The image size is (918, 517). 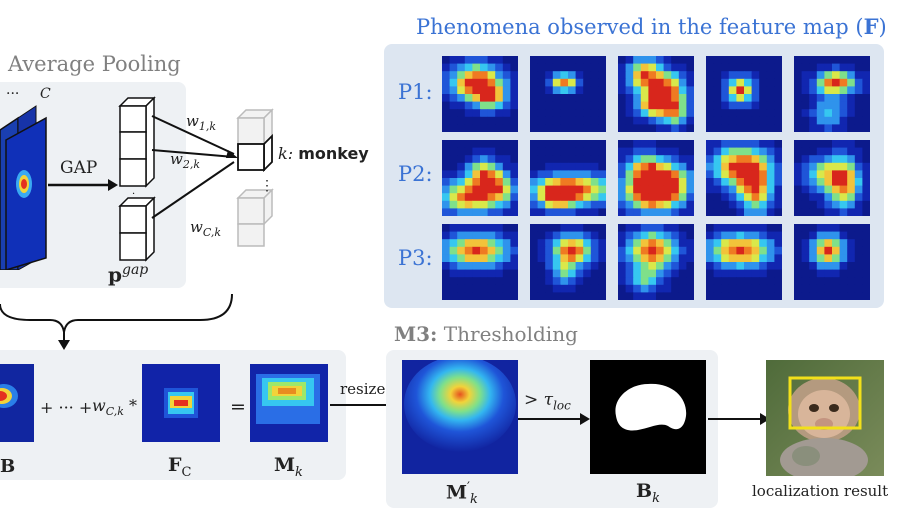 I want to click on localization-result-label: localization result, so click(x=820, y=491).